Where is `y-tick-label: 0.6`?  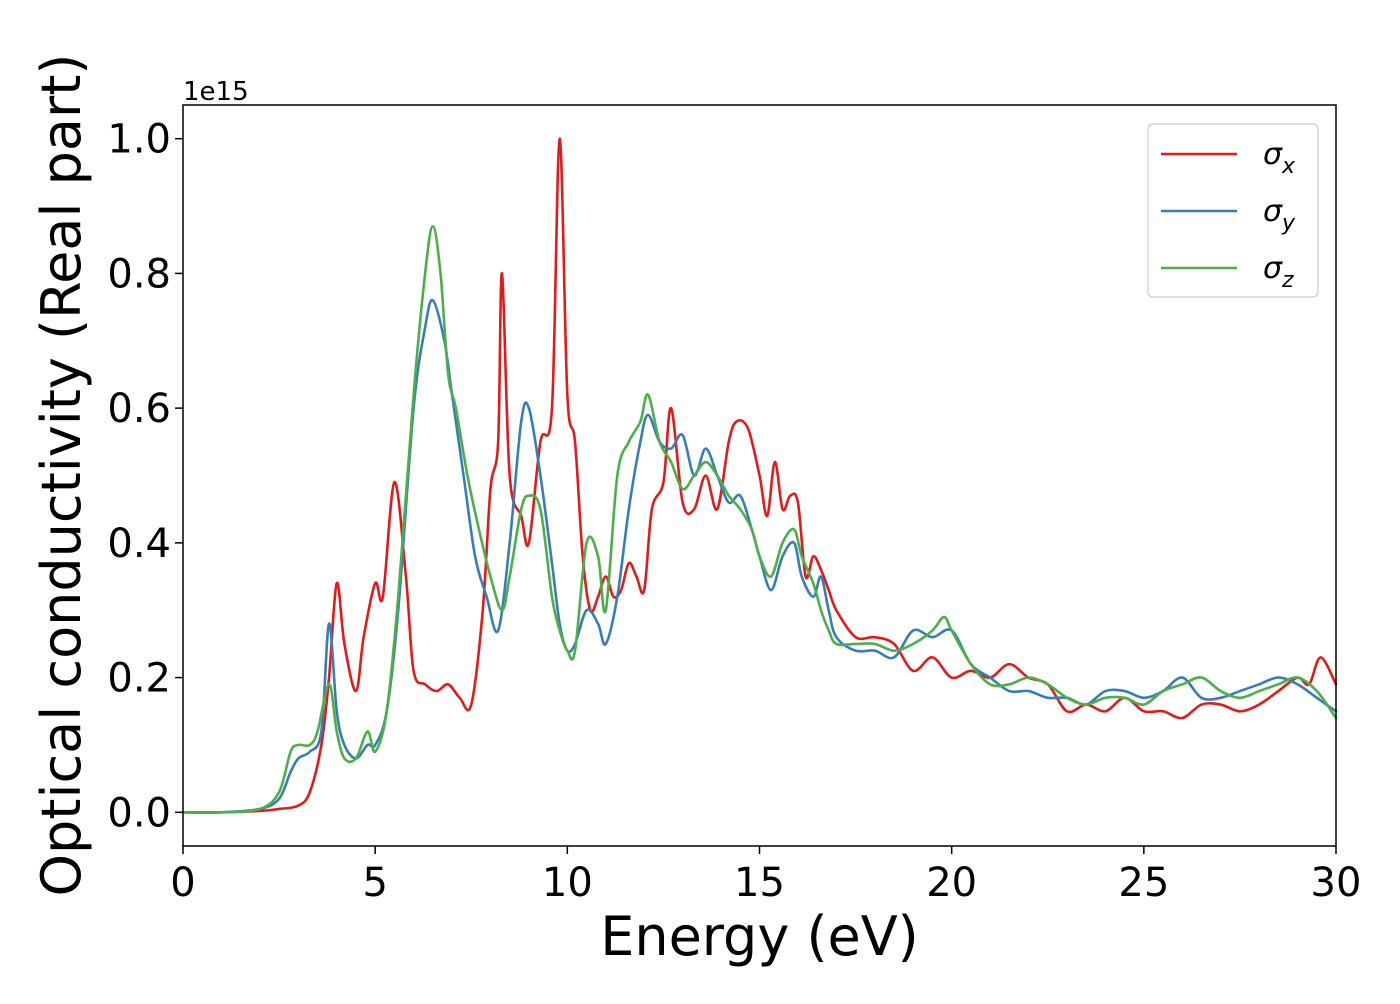
y-tick-label: 0.6 is located at coordinates (139, 409).